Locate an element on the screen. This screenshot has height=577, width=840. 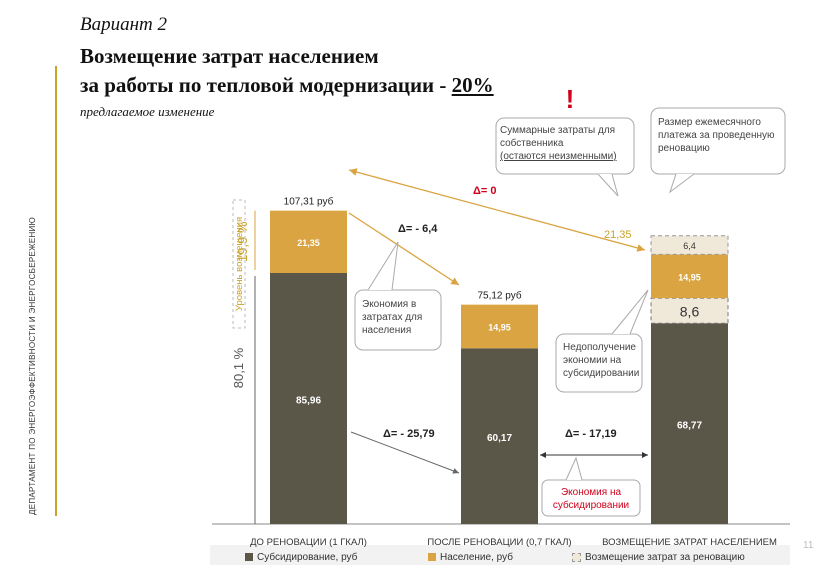
page-title-line-2: за работы по тепловой модернизации - 20% is located at coordinates (287, 85).